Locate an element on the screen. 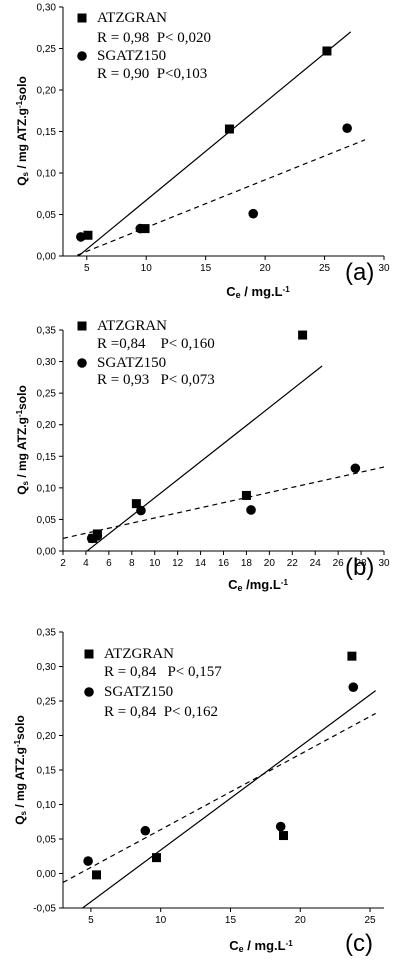 Image resolution: width=406 pixels, height=971 pixels. x-tick-label: 22 is located at coordinates (293, 563).